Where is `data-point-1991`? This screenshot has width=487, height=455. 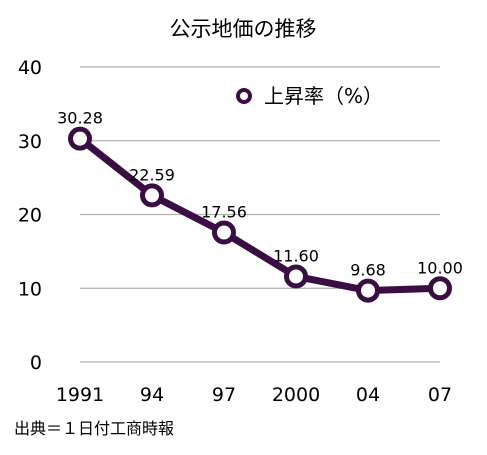
data-point-1991 is located at coordinates (80, 138).